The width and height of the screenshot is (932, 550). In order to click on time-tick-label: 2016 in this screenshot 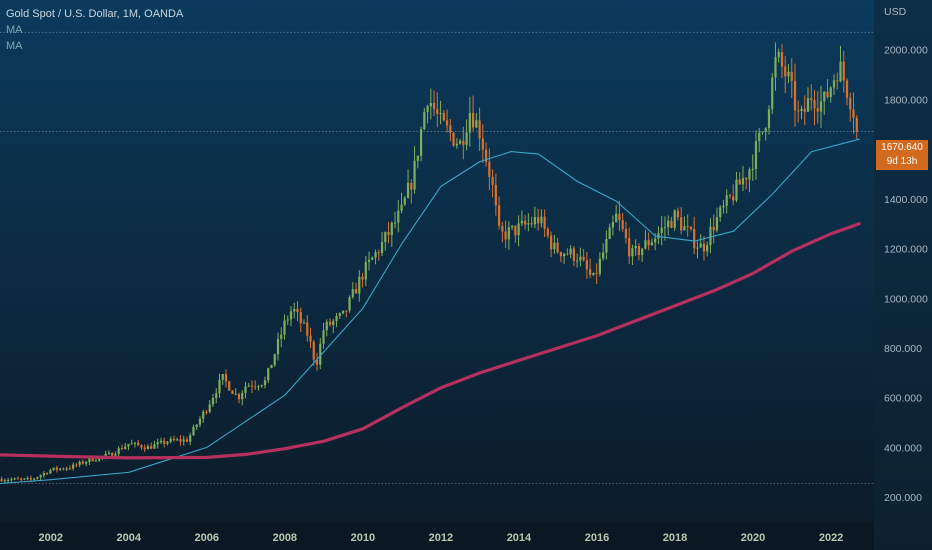, I will do `click(597, 538)`.